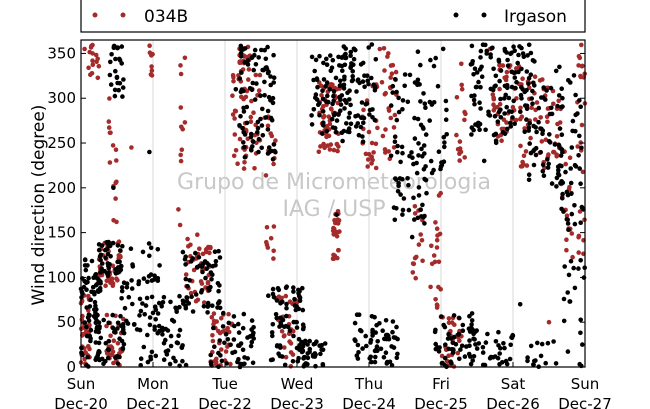  What do you see at coordinates (368, 384) in the screenshot?
I see `x-tick-label-day: Thu` at bounding box center [368, 384].